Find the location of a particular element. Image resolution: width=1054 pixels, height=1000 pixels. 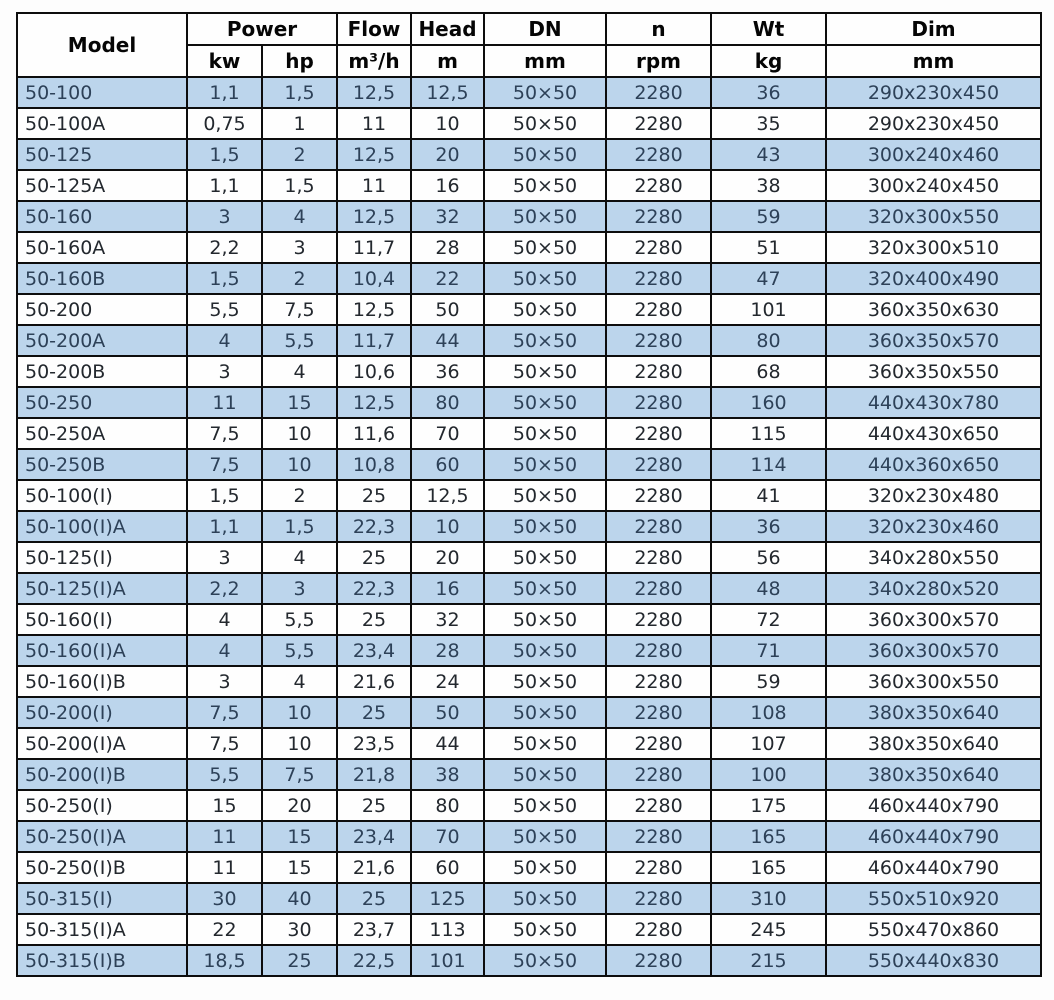

model-cell: 50-125(I) is located at coordinates (102, 557).